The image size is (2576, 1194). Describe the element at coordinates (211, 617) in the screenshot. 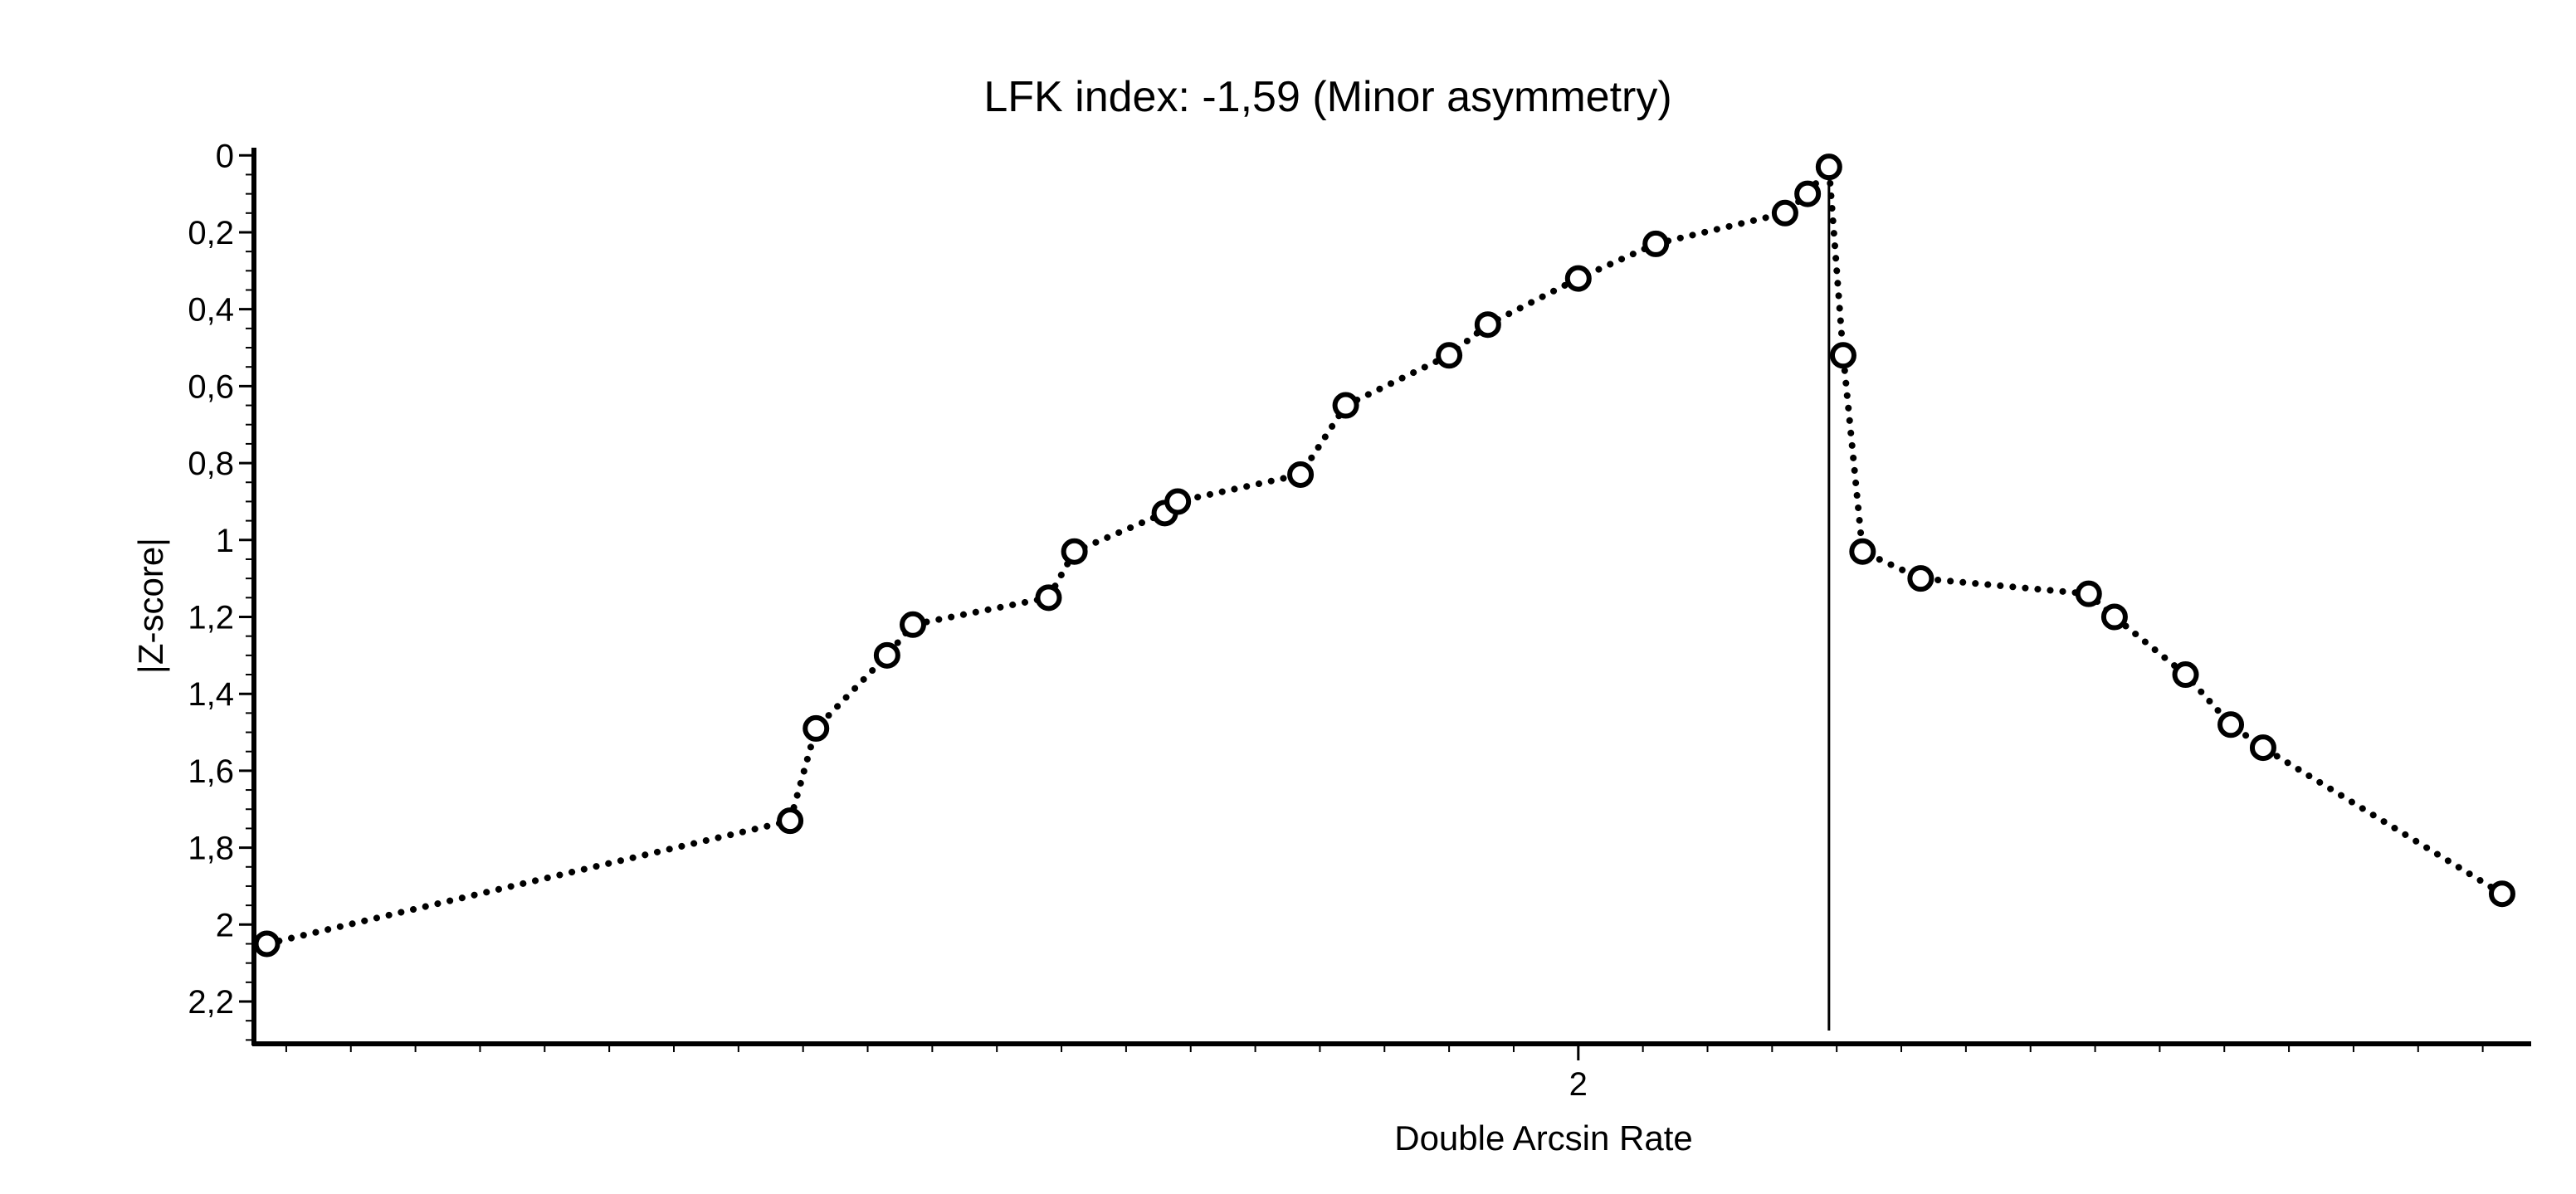

I see `y-tick-label: 1,2` at that location.